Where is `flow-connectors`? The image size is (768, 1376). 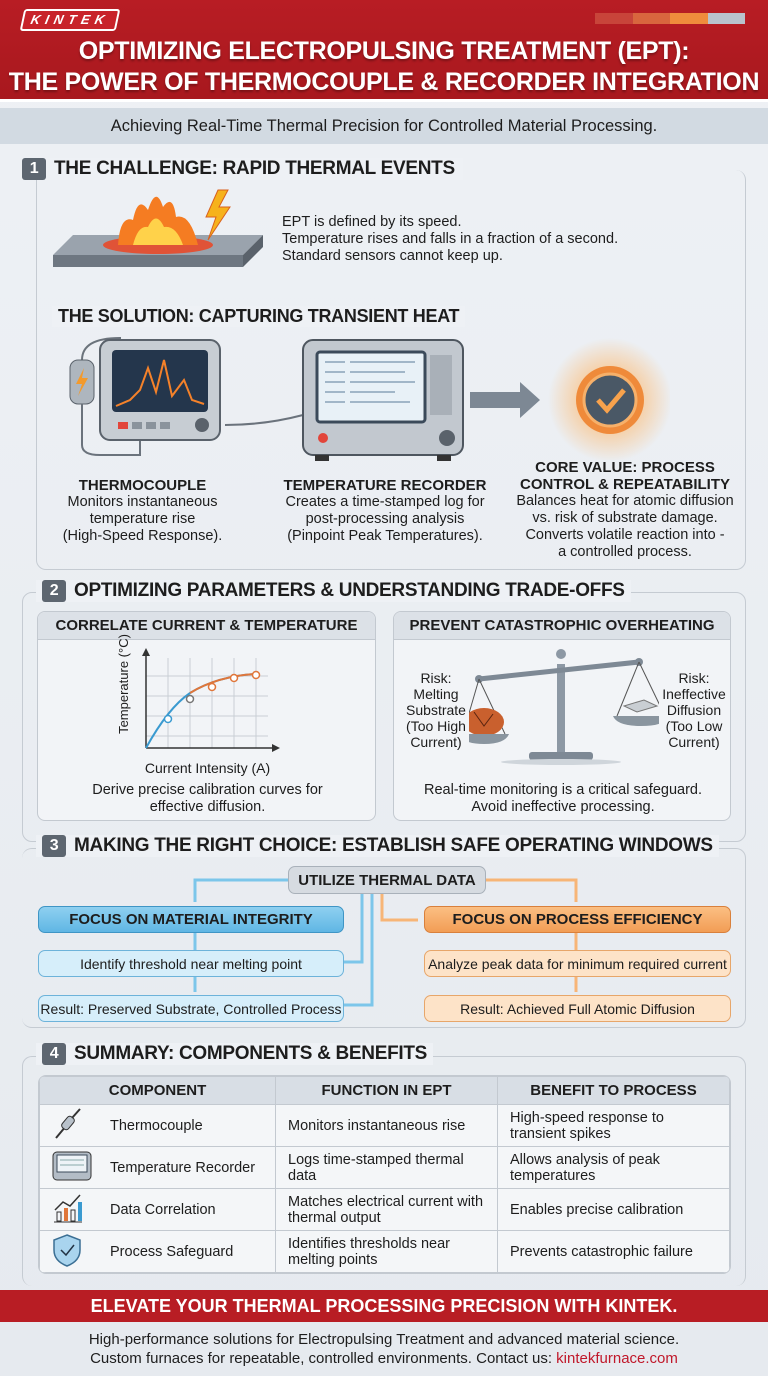 flow-connectors is located at coordinates (385, 942).